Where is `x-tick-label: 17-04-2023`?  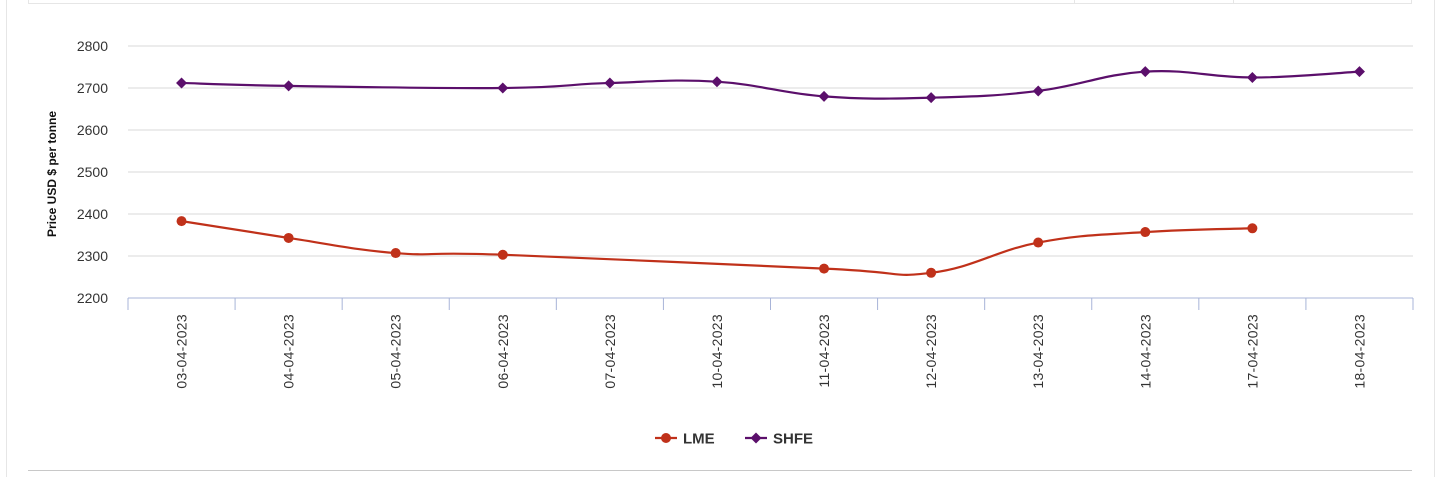 x-tick-label: 17-04-2023 is located at coordinates (1252, 351).